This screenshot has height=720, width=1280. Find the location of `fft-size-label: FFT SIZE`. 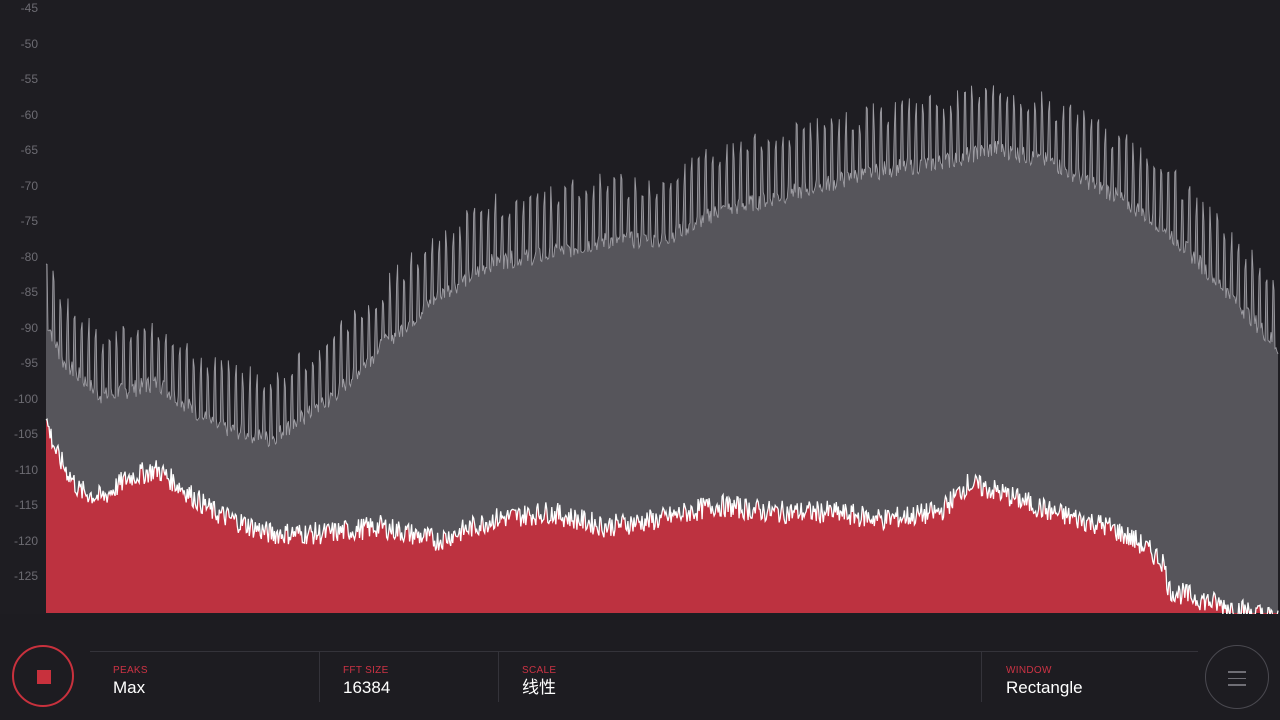

fft-size-label: FFT SIZE is located at coordinates (366, 670).